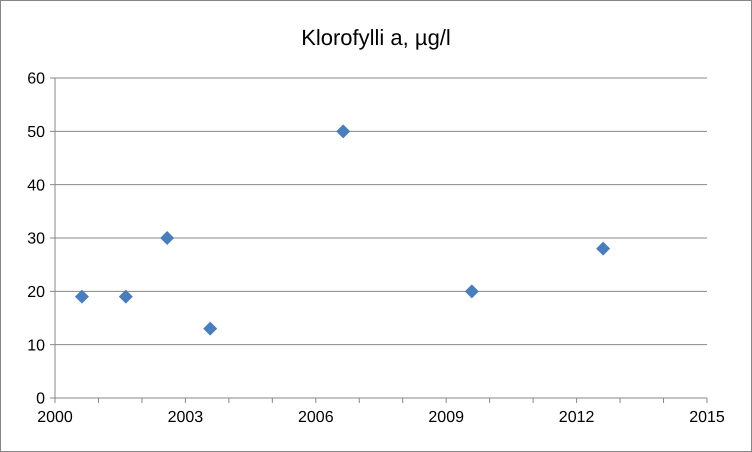 This screenshot has height=452, width=752. Describe the element at coordinates (316, 417) in the screenshot. I see `x-tick-label: 2006` at that location.